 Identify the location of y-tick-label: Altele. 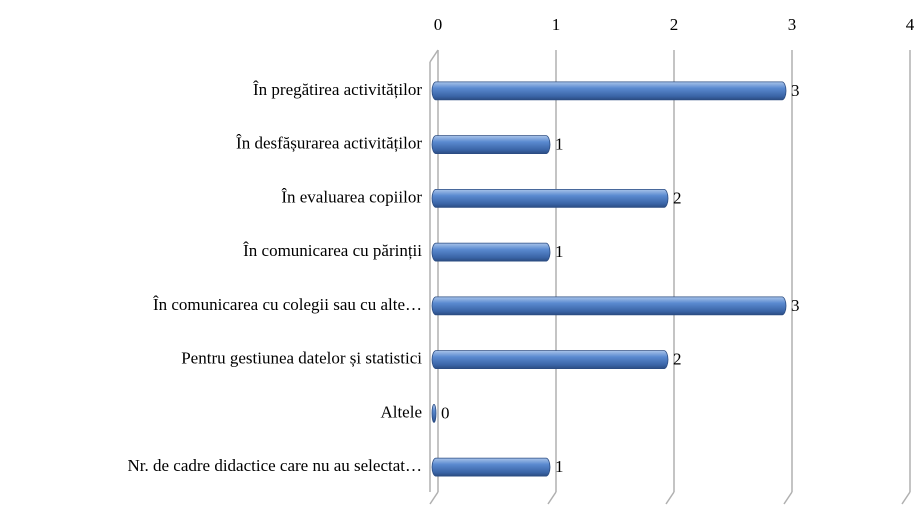
(401, 411).